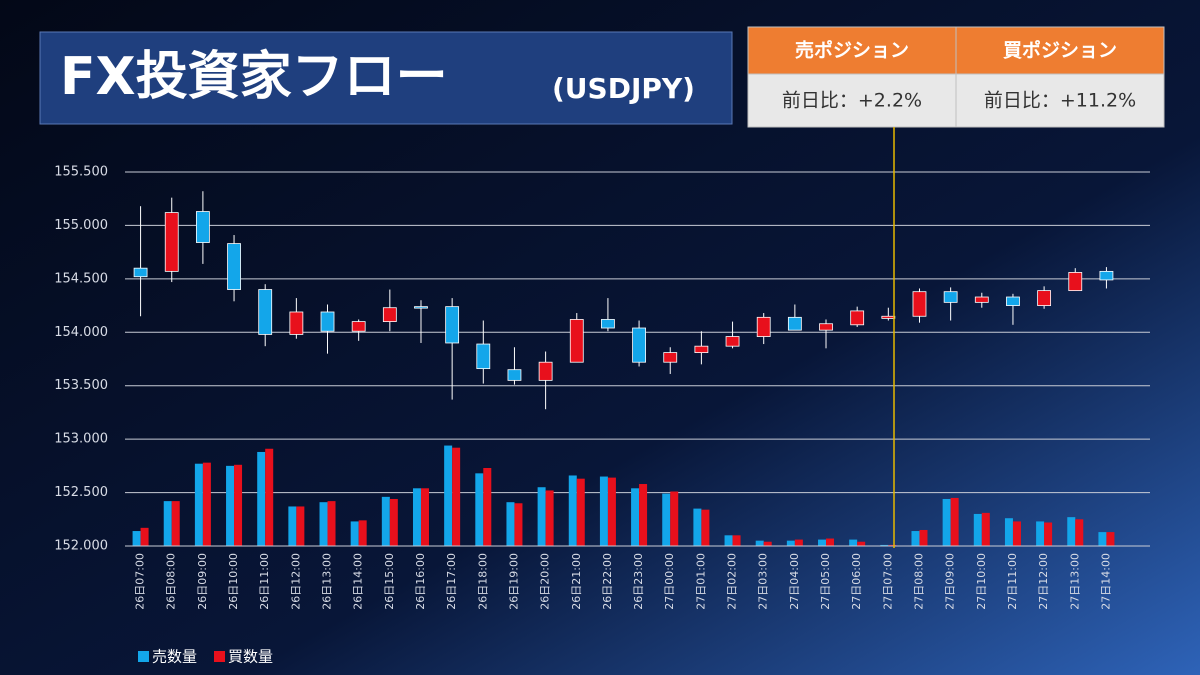  What do you see at coordinates (81, 492) in the screenshot?
I see `y-tick-label: 152.500` at bounding box center [81, 492].